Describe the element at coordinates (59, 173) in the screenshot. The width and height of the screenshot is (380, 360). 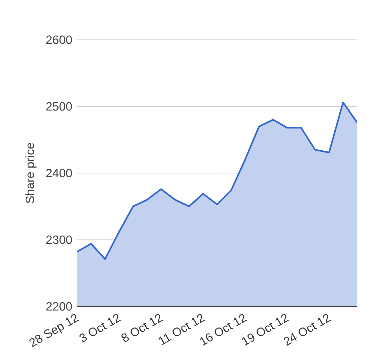
I see `y-tick-label: 2400` at that location.